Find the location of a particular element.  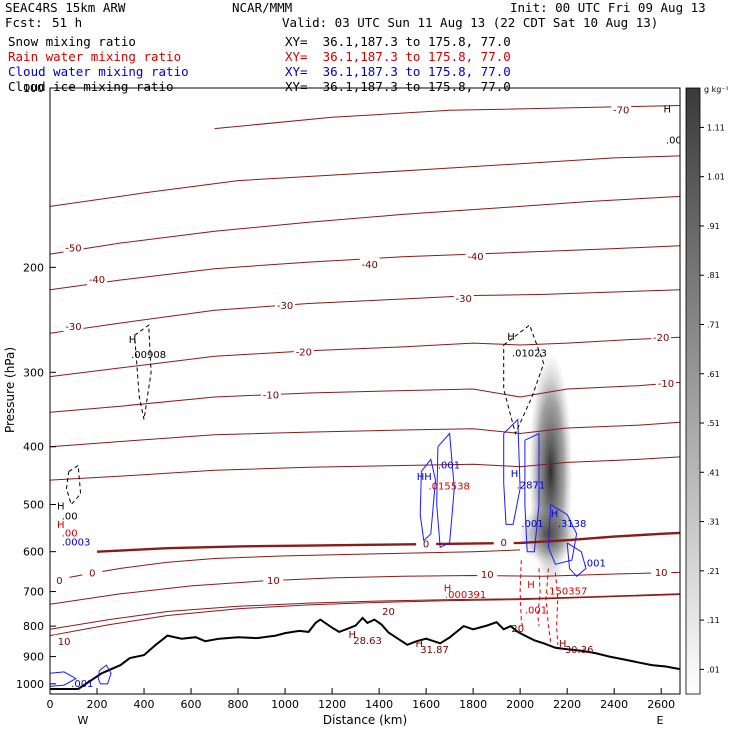

x-tick-label: 400 is located at coordinates (144, 704).